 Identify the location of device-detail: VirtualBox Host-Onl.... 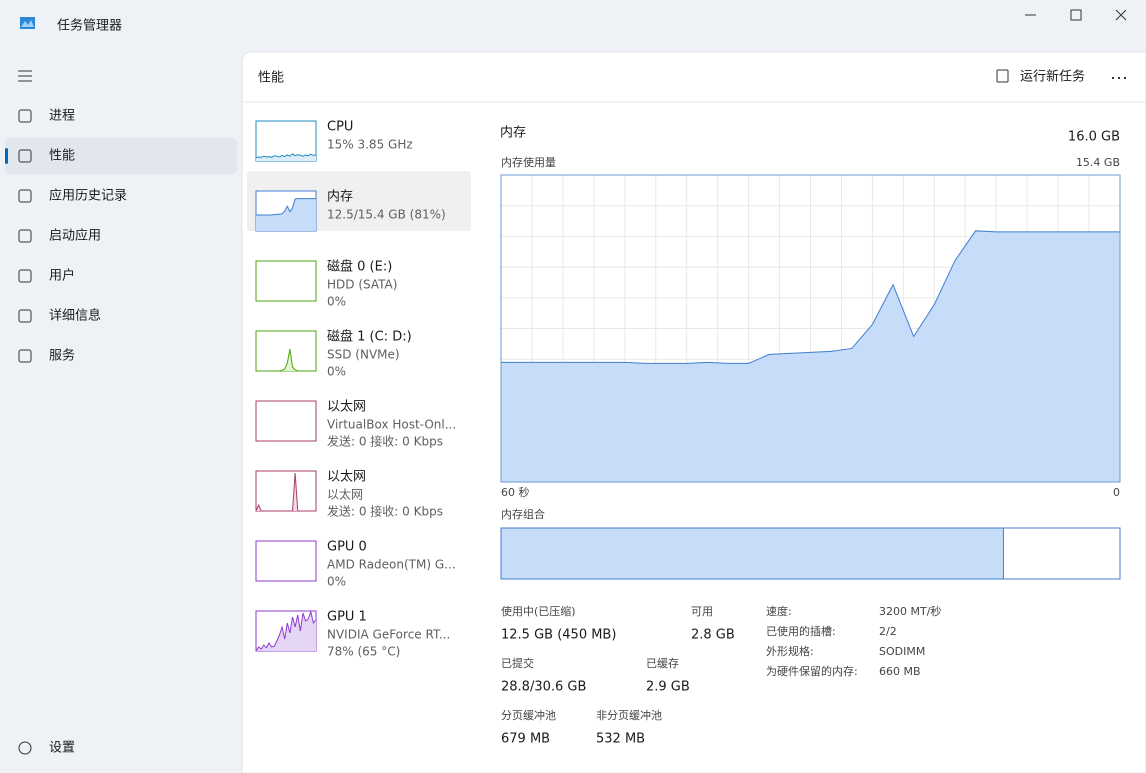
(391, 425).